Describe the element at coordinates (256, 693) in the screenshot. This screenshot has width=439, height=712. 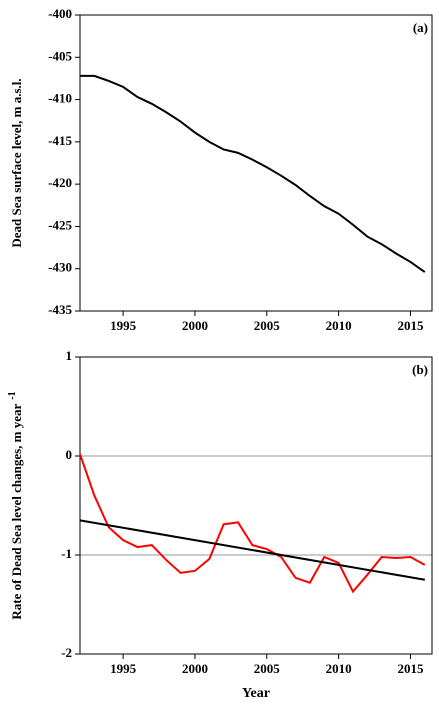
I see `x-axis-label: Year` at that location.